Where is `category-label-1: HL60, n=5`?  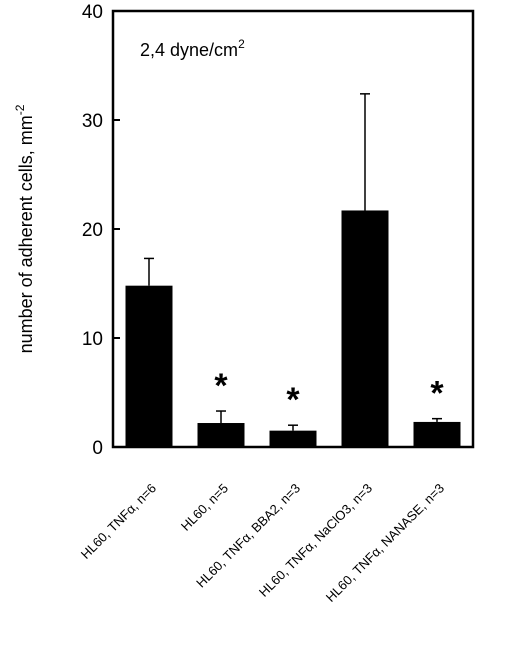 category-label-1: HL60, n=5 is located at coordinates (204, 507).